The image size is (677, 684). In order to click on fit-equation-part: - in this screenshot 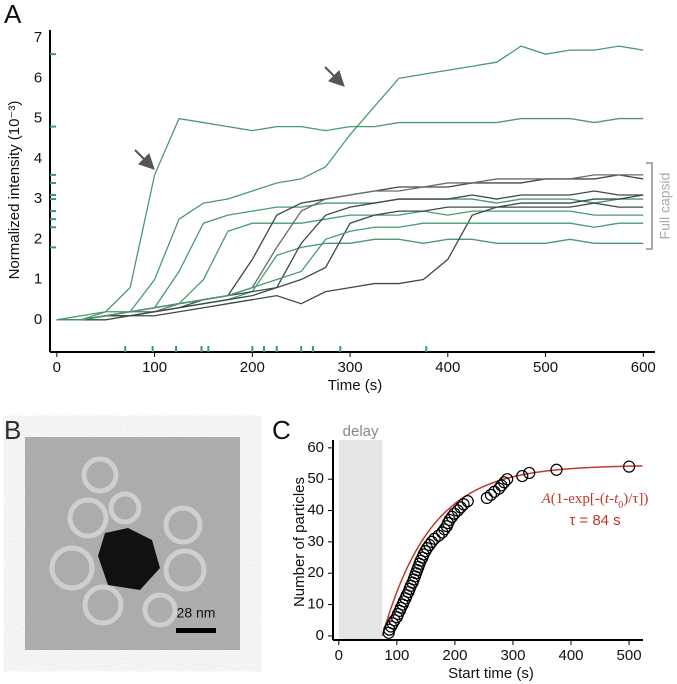, I will do `click(611, 499)`.